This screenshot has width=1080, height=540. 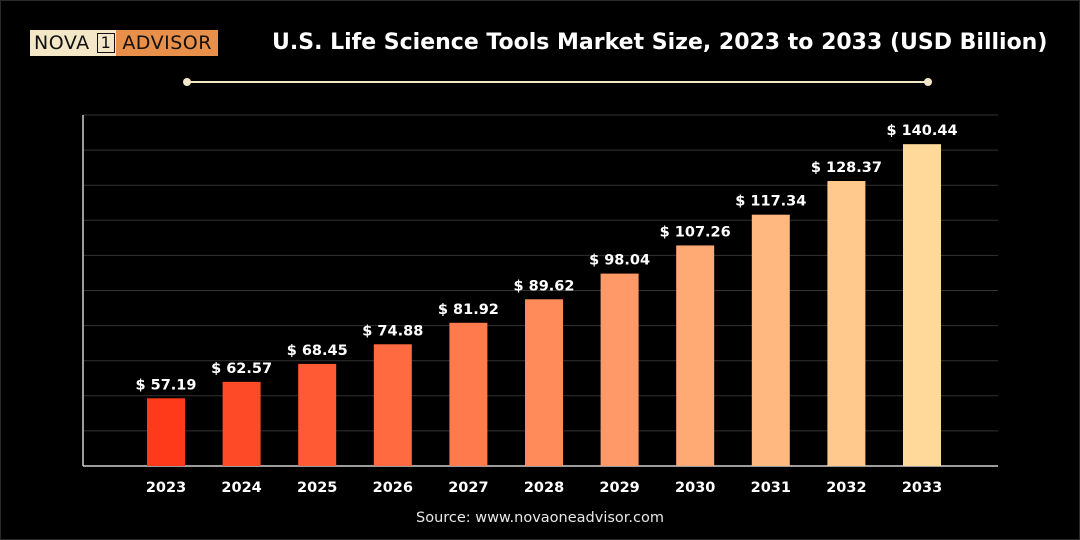 I want to click on bar-2024, so click(x=241, y=423).